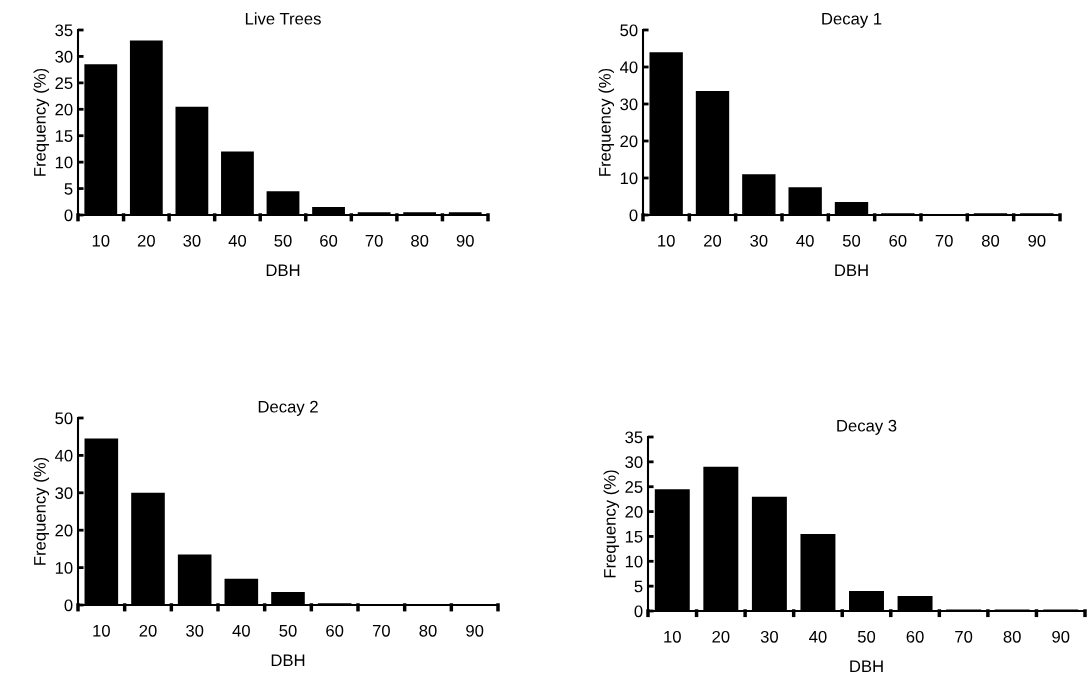 The height and width of the screenshot is (690, 1091). What do you see at coordinates (867, 427) in the screenshot?
I see `chart-title: Decay 3` at bounding box center [867, 427].